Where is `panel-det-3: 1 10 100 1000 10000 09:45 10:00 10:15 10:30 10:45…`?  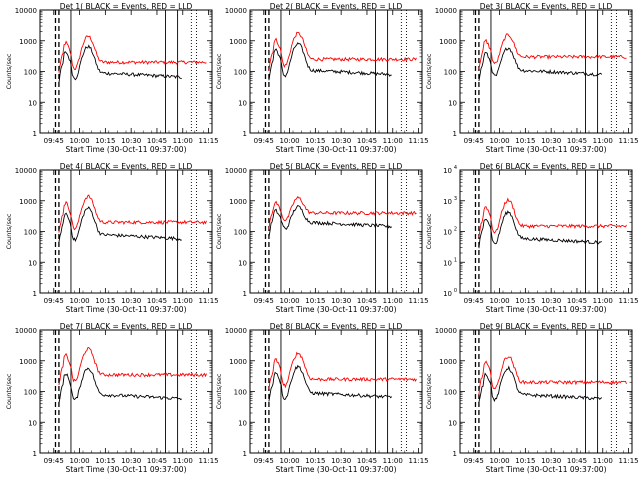
panel-det-3: 1 10 100 1000 10000 09:45 10:00 10:15 10:30 10:45… is located at coordinates (532, 78).